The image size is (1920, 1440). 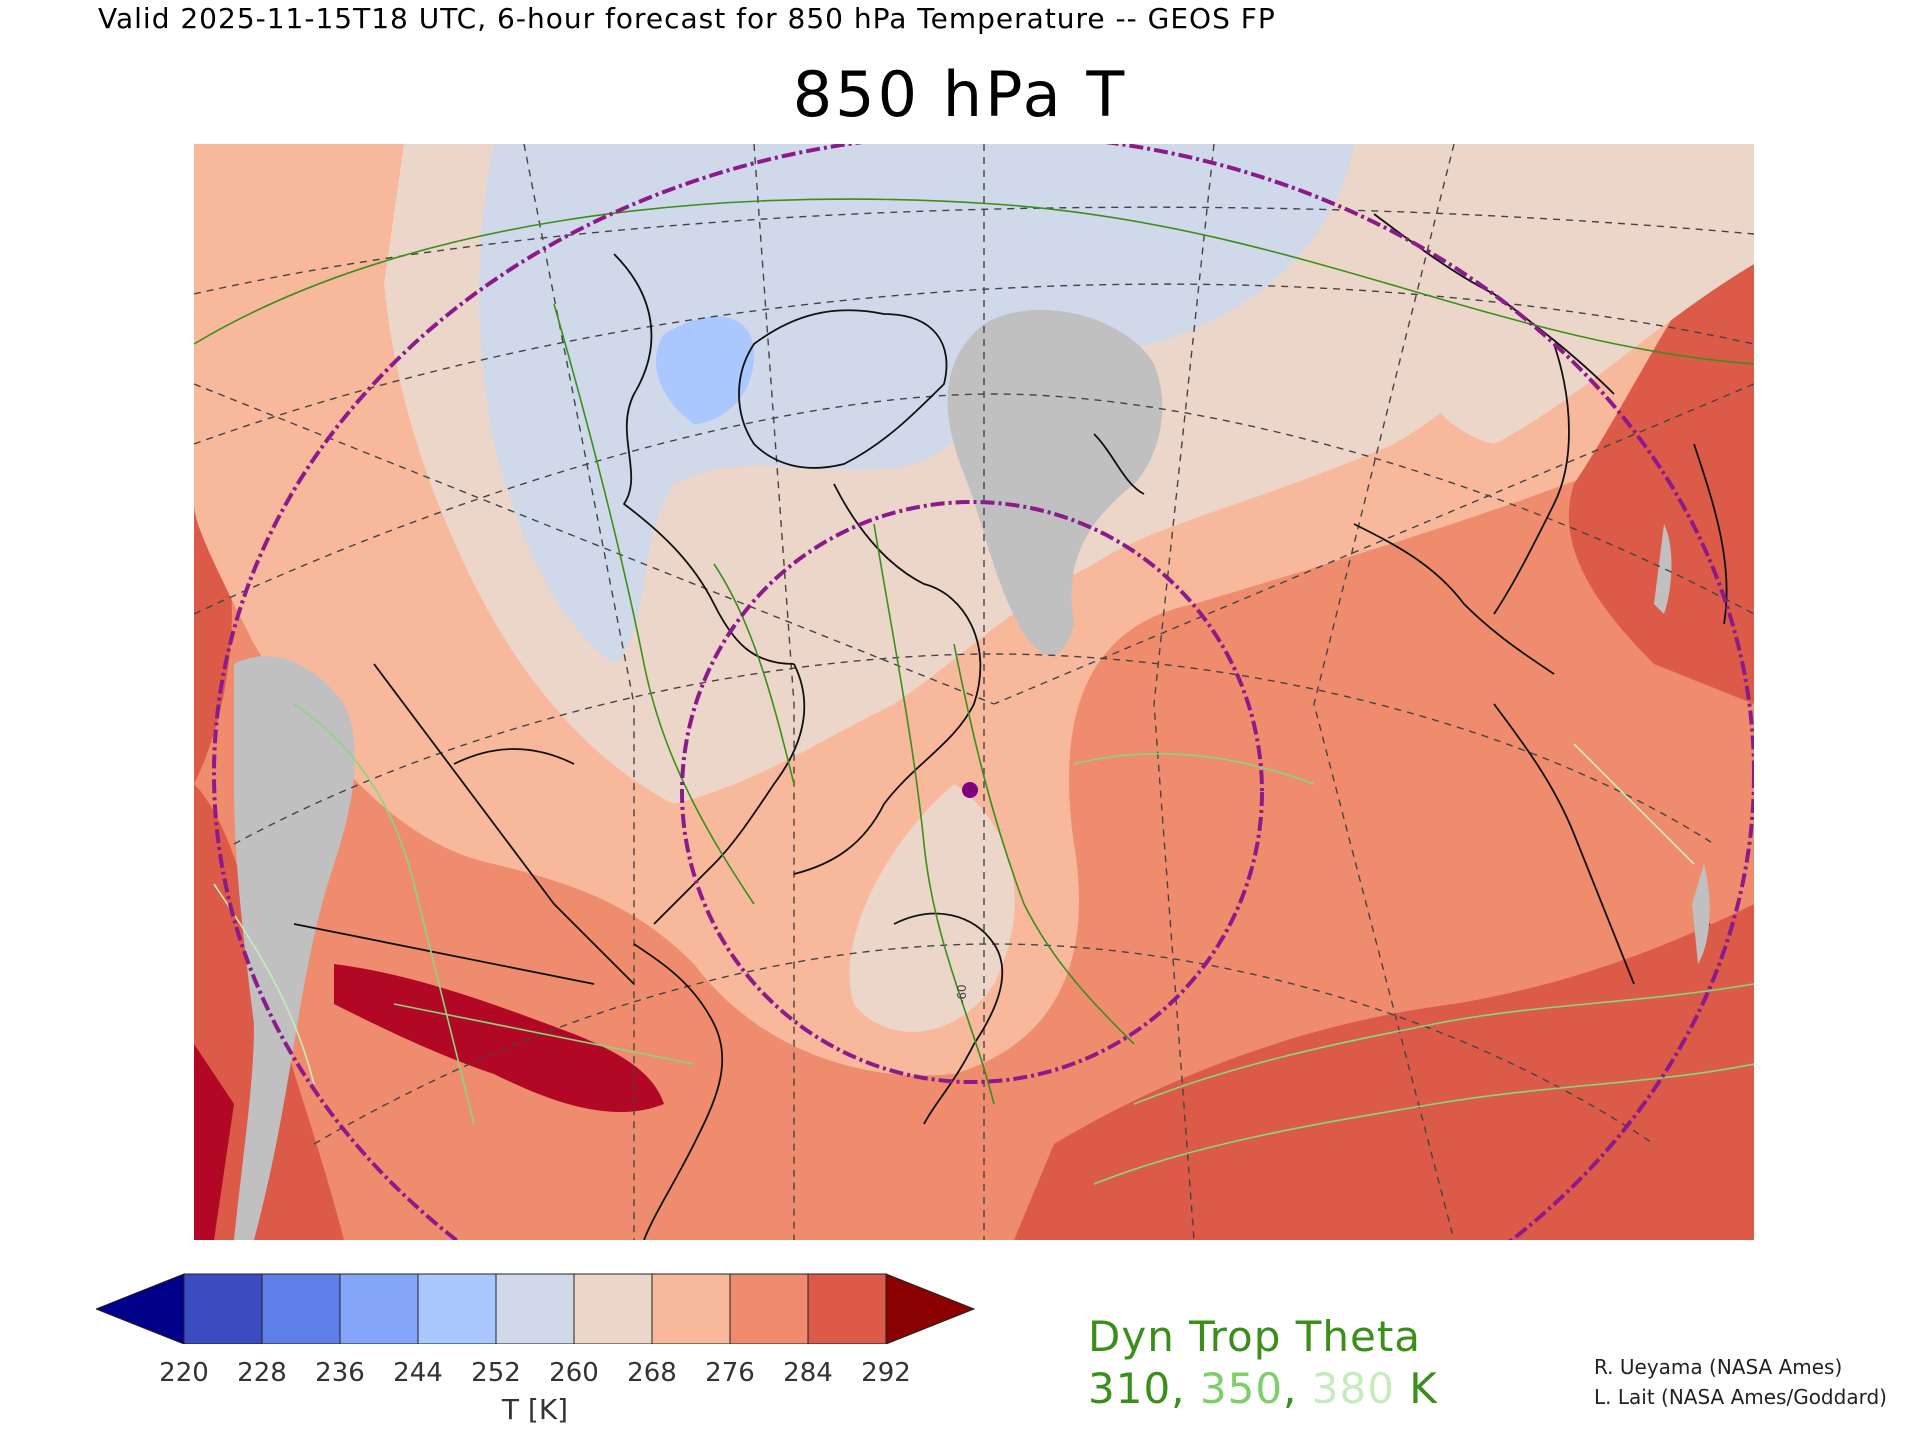 I want to click on colorbar-tick-label: 268, so click(x=652, y=1373).